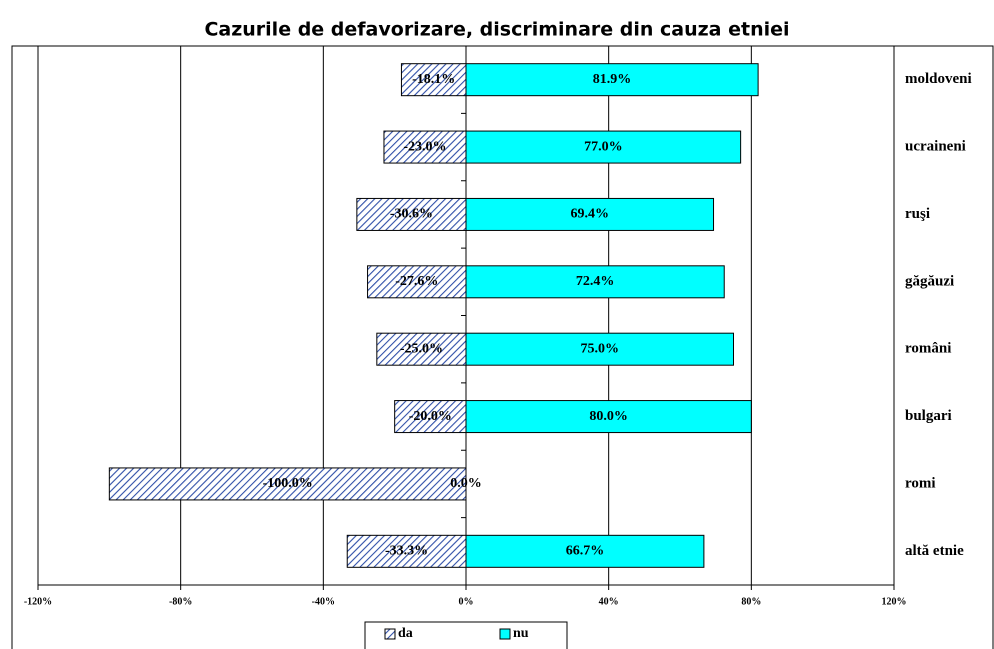  What do you see at coordinates (609, 601) in the screenshot?
I see `x-tick-label: 40%` at bounding box center [609, 601].